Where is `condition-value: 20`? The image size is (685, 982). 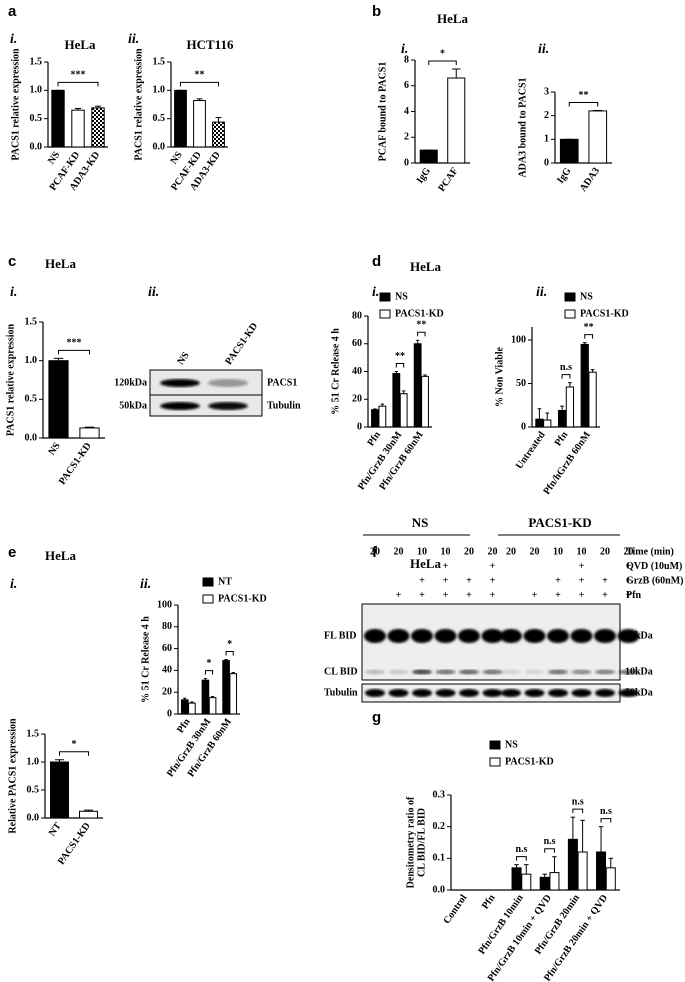 condition-value: 20 is located at coordinates (605, 551).